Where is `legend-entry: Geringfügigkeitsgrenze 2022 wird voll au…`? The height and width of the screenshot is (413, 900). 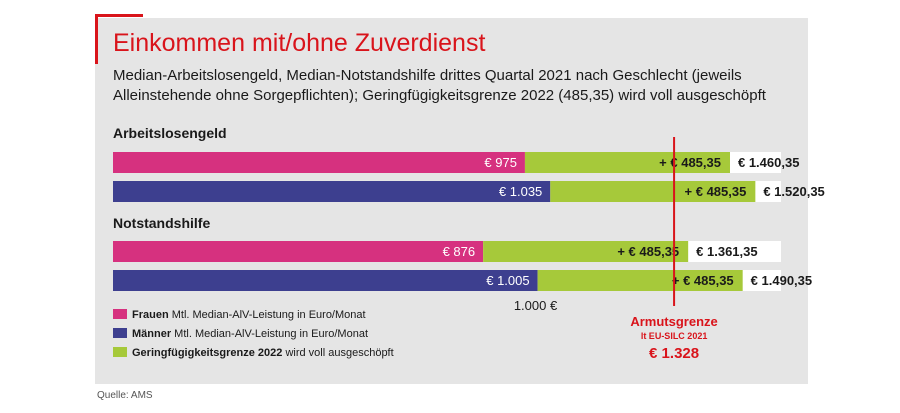
legend-entry: Geringfügigkeitsgrenze 2022 wird voll au… is located at coordinates (263, 353).